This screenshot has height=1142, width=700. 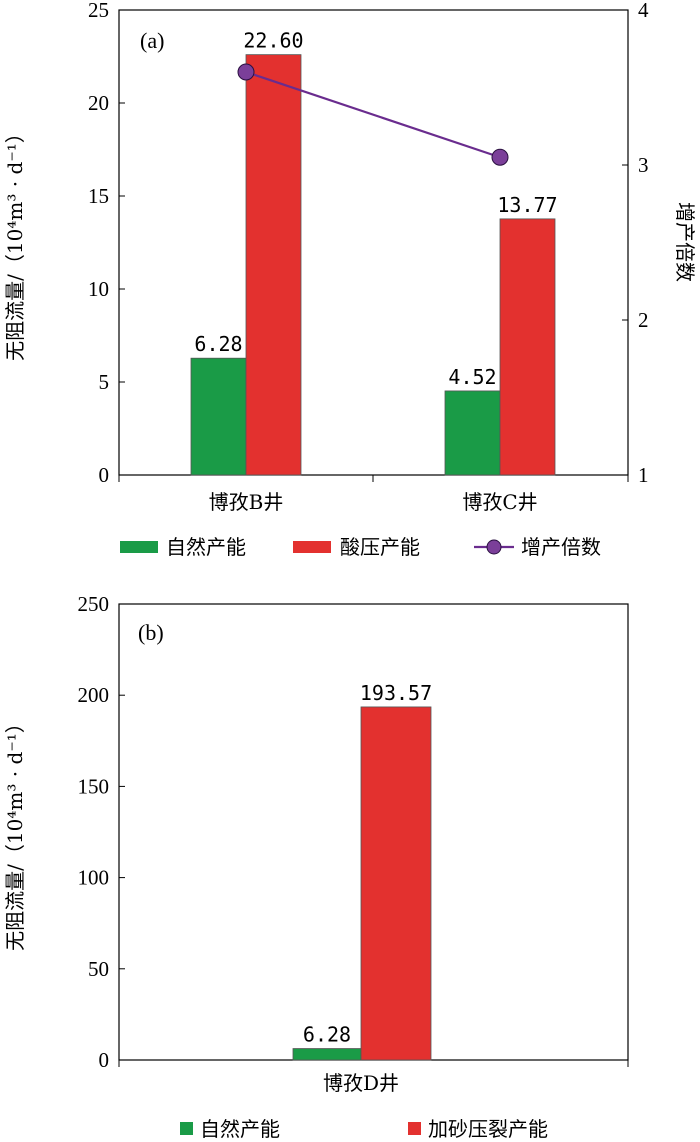 What do you see at coordinates (101, 832) in the screenshot?
I see `y-axis-ticks-b: 0 50 100 150 200 250` at bounding box center [101, 832].